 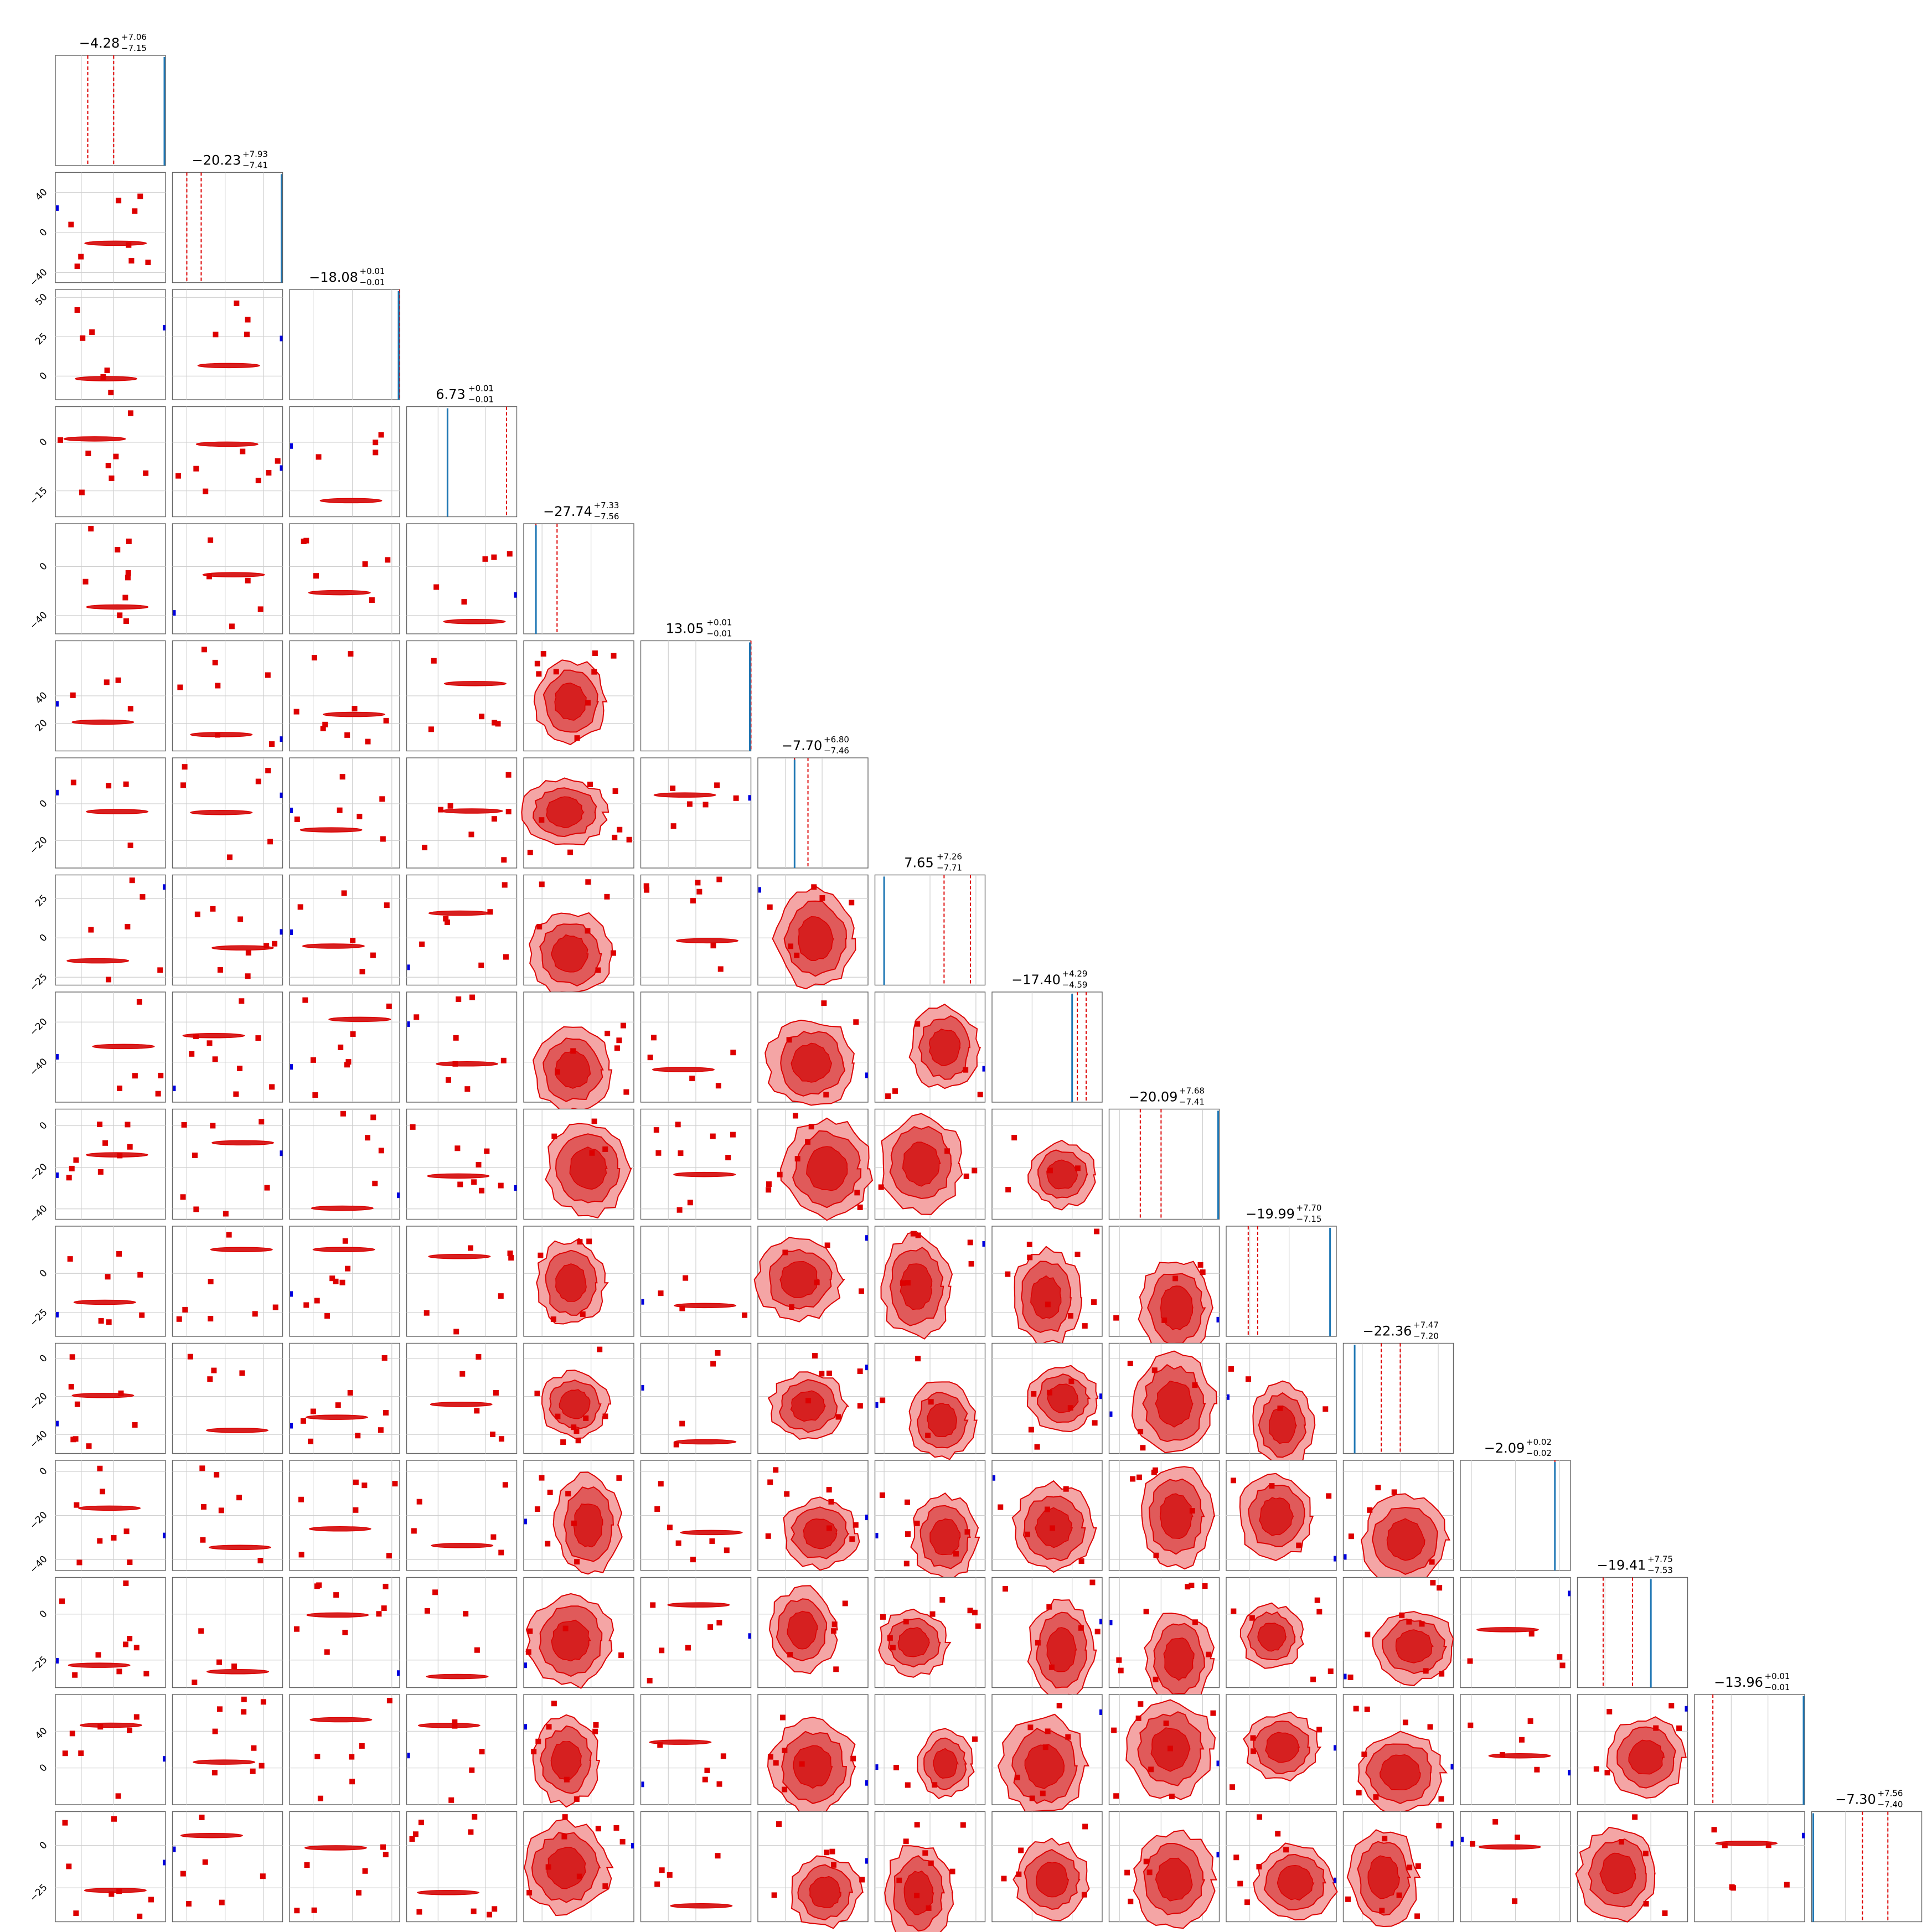 I want to click on y-tick-label: −40, so click(x=39, y=1067).